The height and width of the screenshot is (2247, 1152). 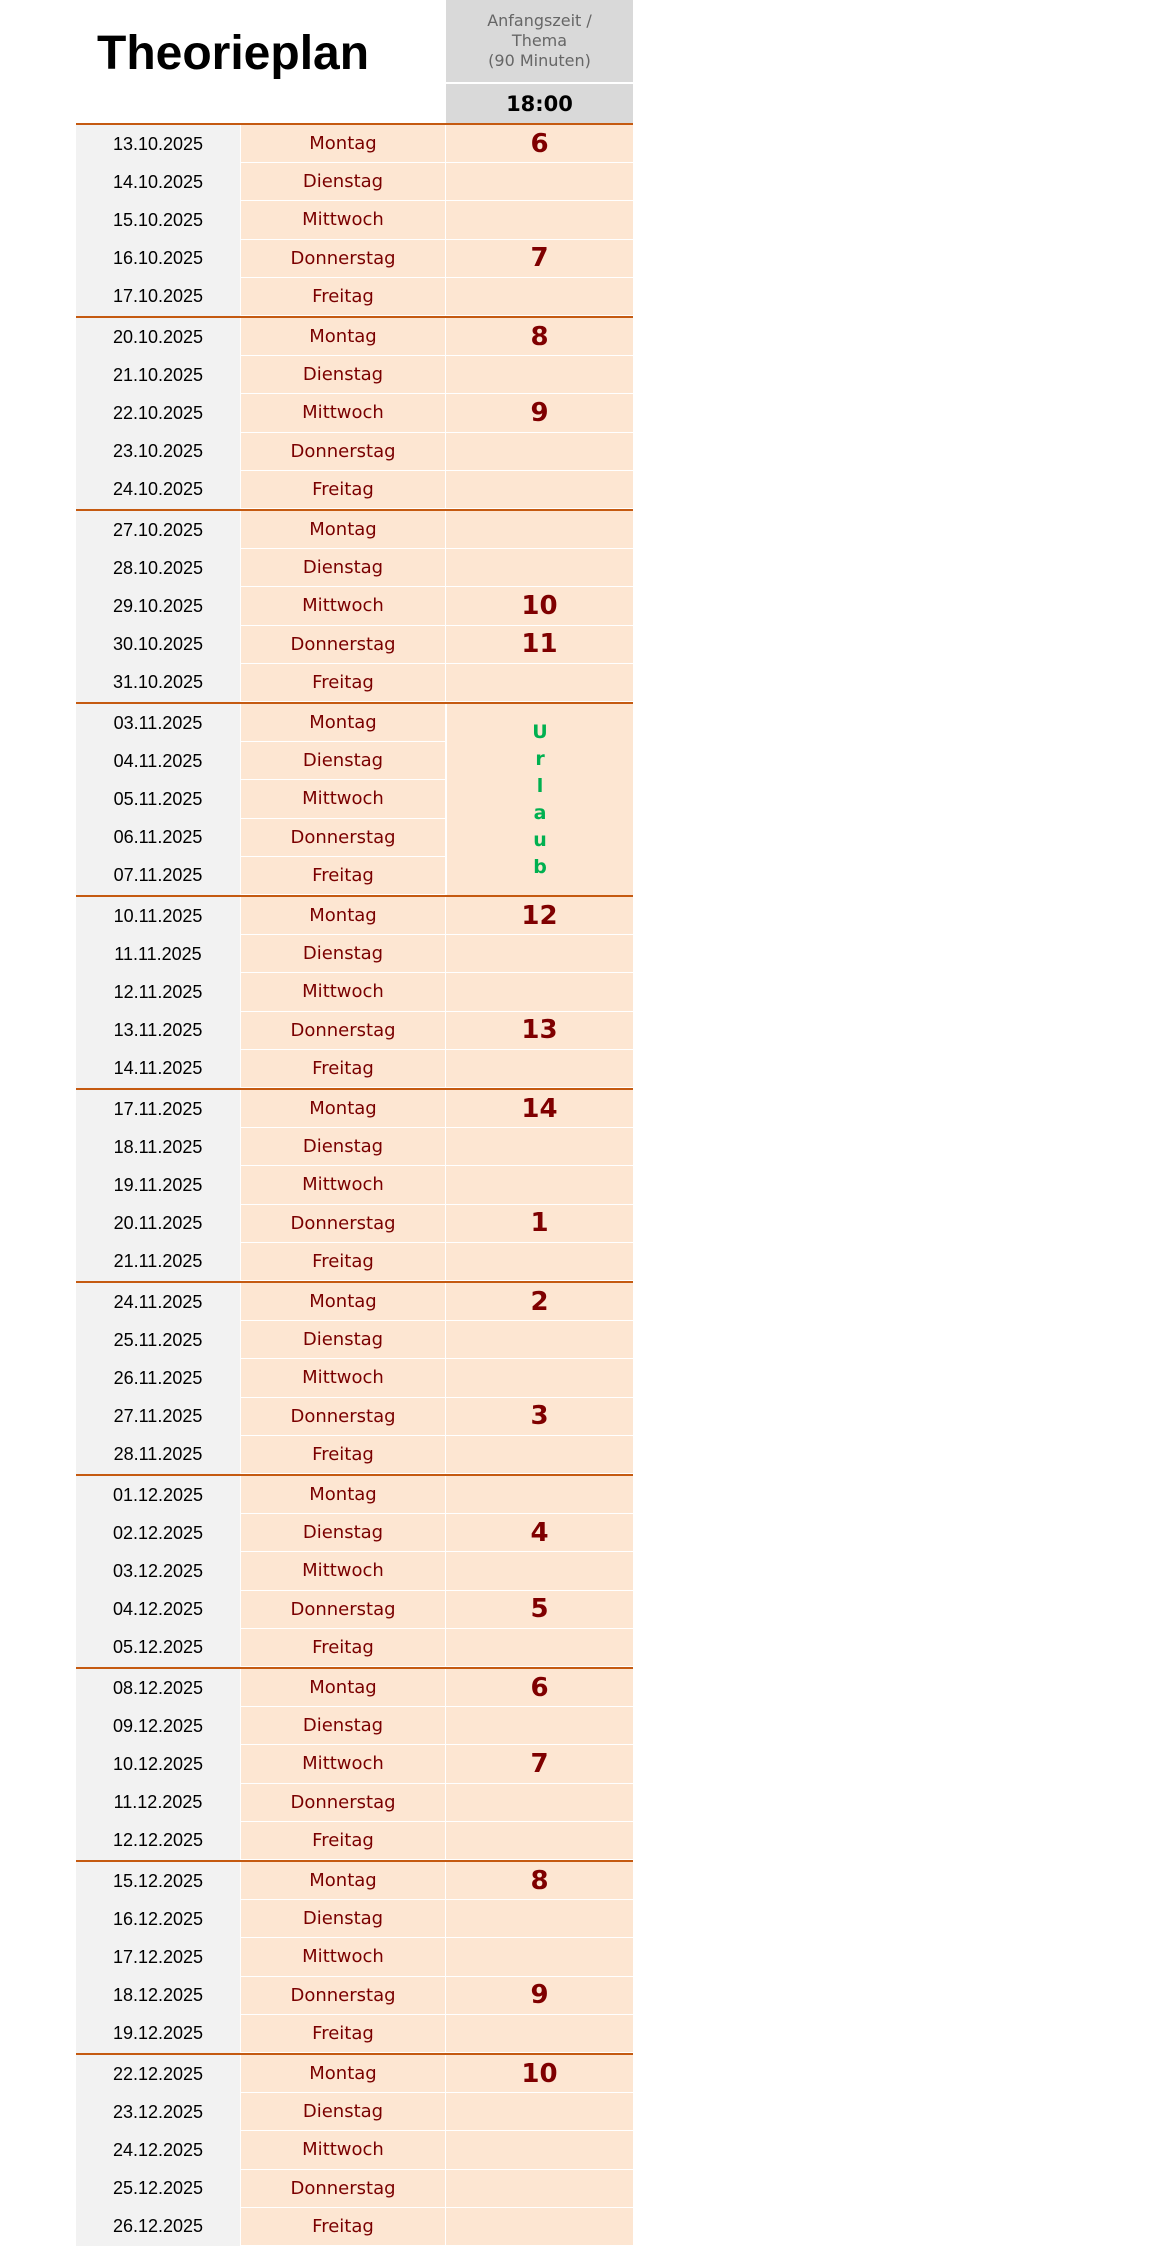 What do you see at coordinates (158, 1647) in the screenshot?
I see `date-cell: 05.12.2025` at bounding box center [158, 1647].